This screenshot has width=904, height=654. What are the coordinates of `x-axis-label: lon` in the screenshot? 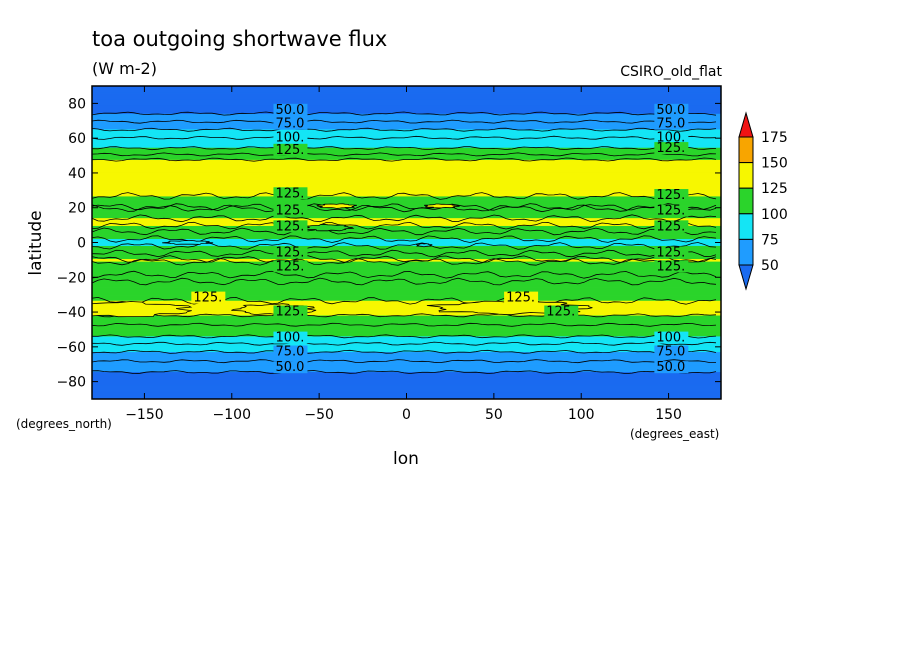 It's located at (406, 459).